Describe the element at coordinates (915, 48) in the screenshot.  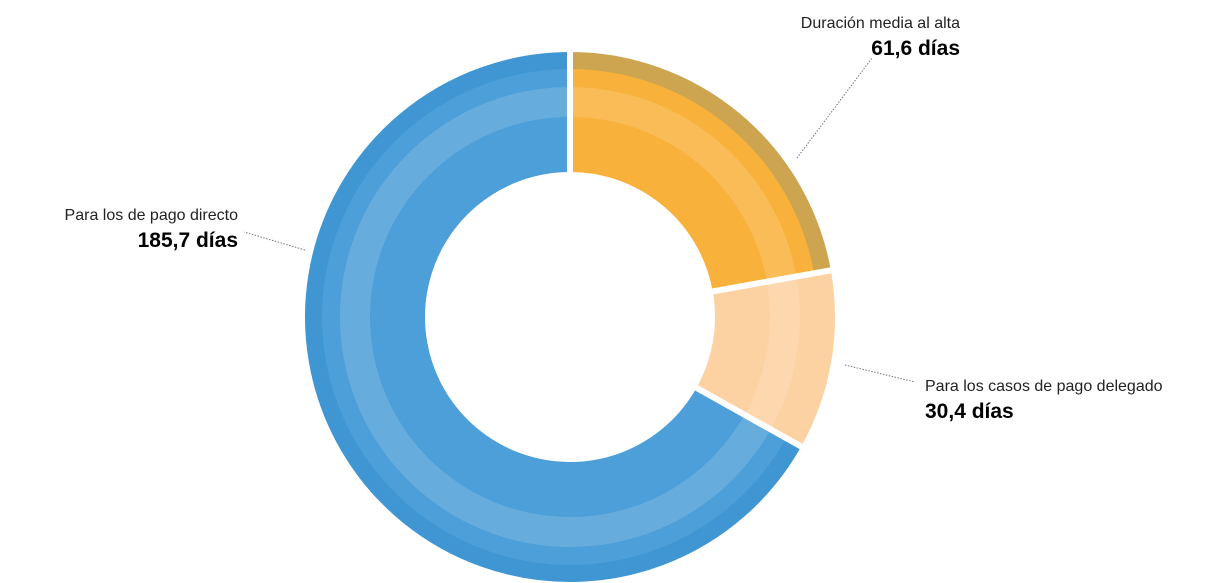
I see `value-label: 61,6 días` at that location.